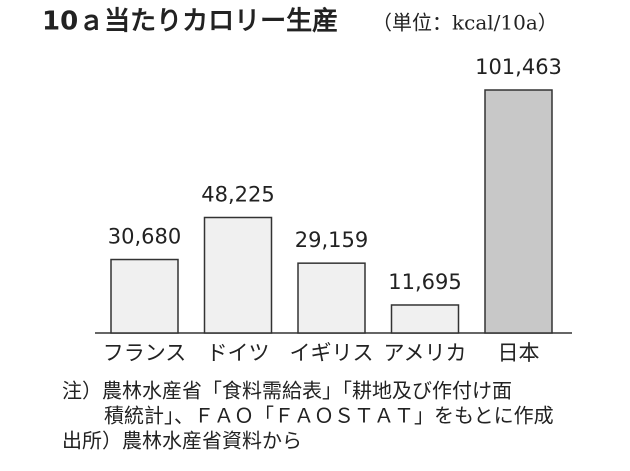  Describe the element at coordinates (331, 240) in the screenshot. I see `value-label: 29,159` at that location.